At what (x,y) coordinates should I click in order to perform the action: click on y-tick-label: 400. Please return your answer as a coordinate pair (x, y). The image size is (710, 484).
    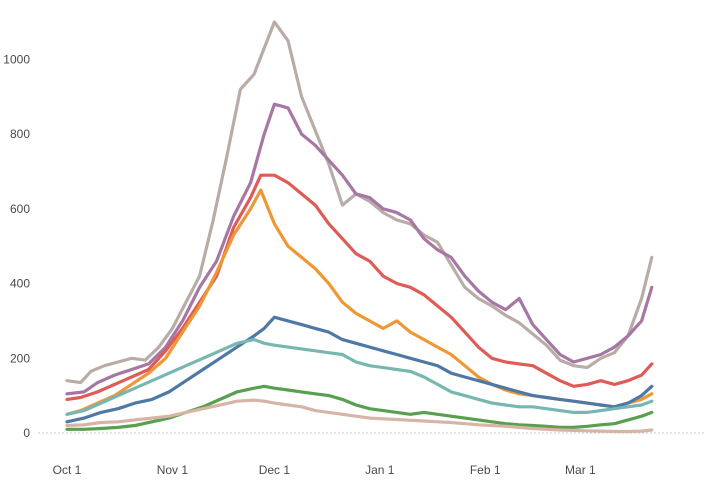
    Looking at the image, I should click on (20, 284).